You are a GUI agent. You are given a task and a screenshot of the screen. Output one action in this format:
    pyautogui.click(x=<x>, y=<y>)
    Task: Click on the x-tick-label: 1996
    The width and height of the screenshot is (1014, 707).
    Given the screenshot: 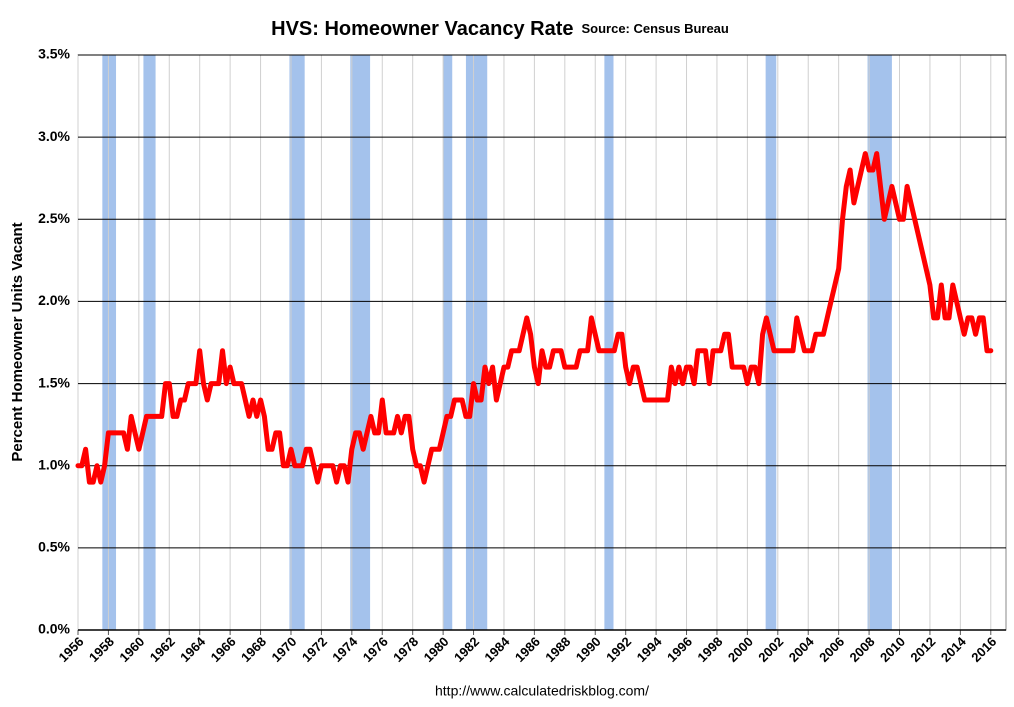 What is the action you would take?
    pyautogui.click(x=679, y=649)
    